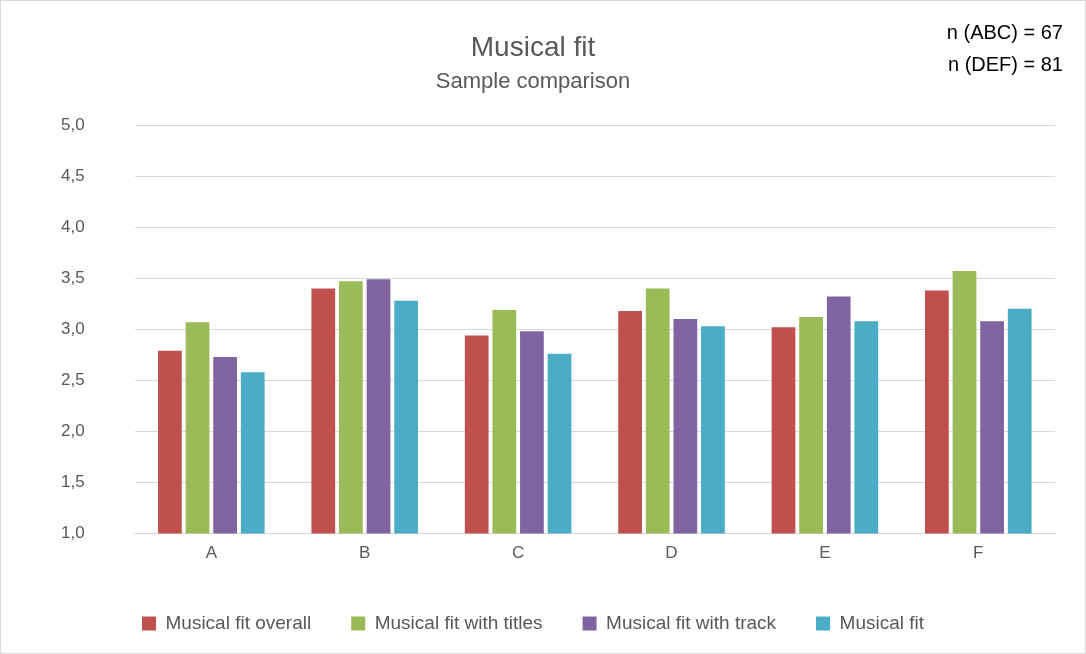  I want to click on y-tick-label: 3,0, so click(72, 328).